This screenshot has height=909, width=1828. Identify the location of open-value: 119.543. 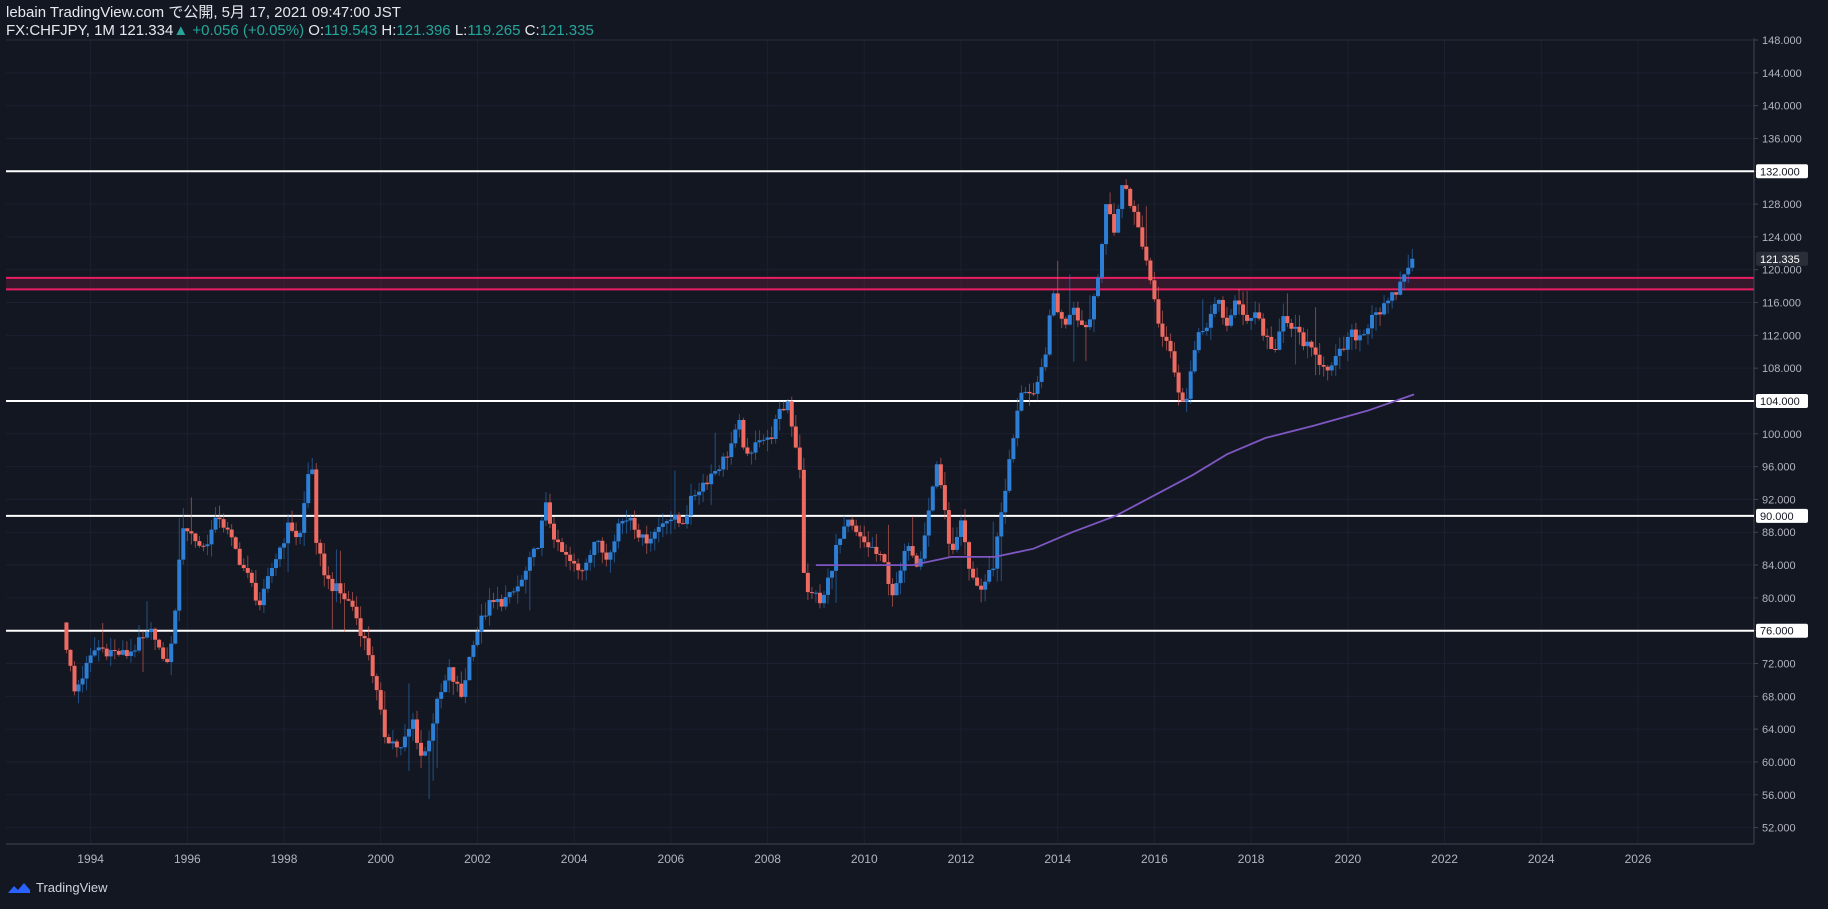
(351, 30).